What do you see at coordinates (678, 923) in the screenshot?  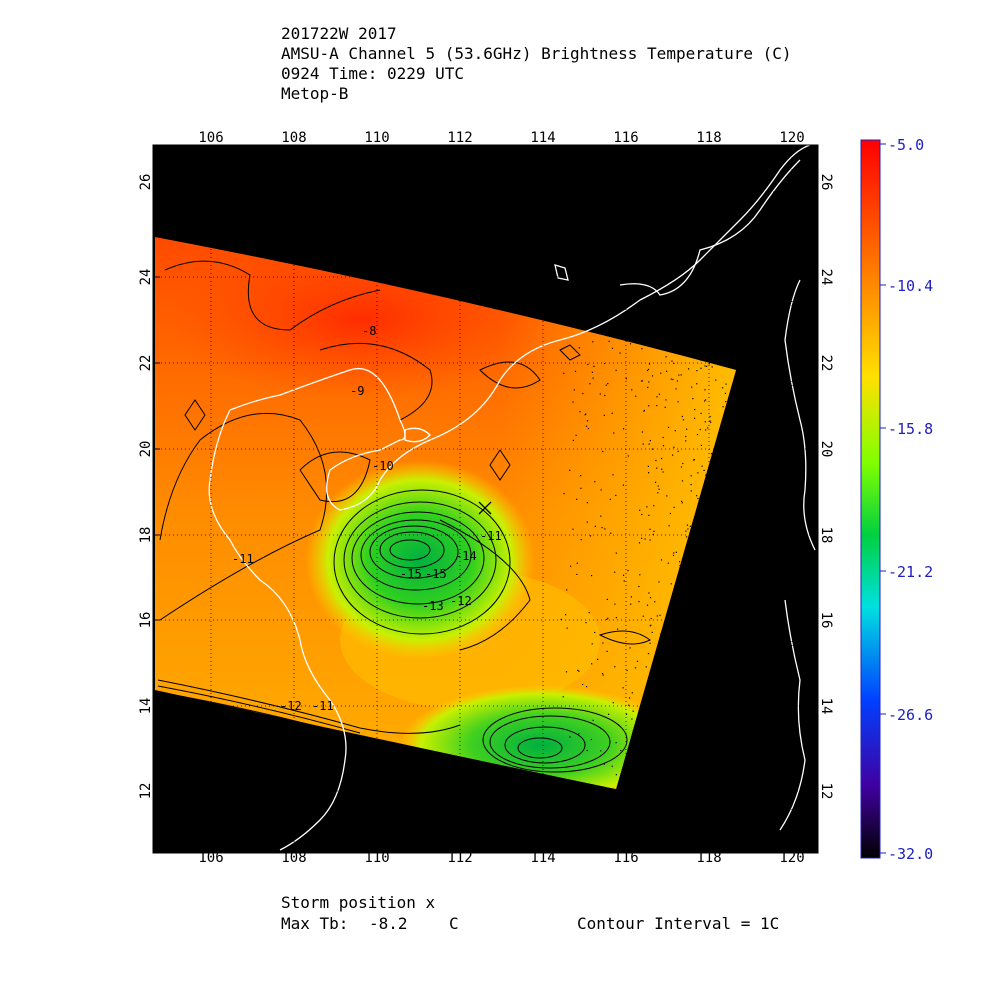 I see `contour-interval: Contour Interval = 1C` at bounding box center [678, 923].